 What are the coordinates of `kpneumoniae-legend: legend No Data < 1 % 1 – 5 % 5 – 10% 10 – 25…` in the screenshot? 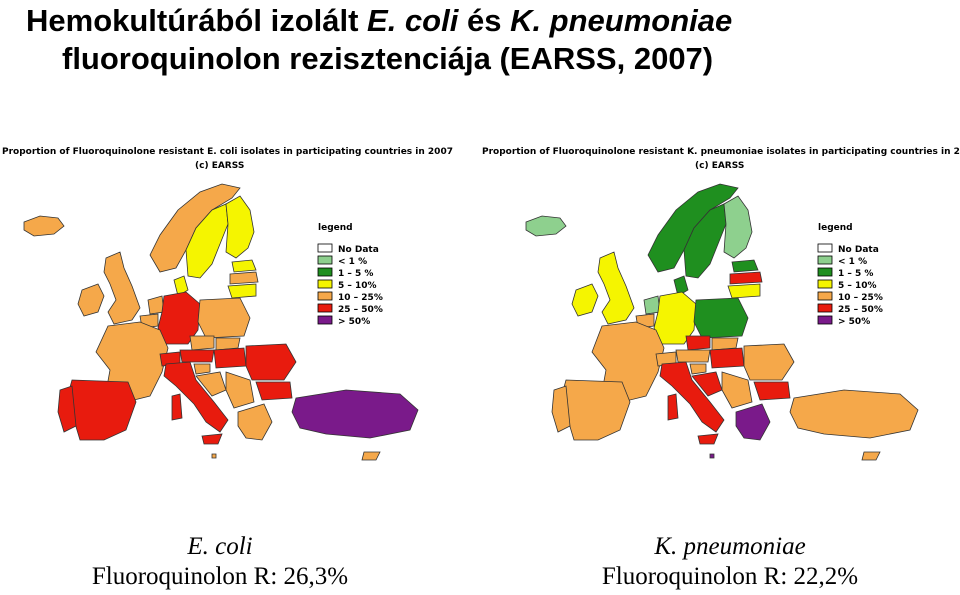 It's located at (850, 275).